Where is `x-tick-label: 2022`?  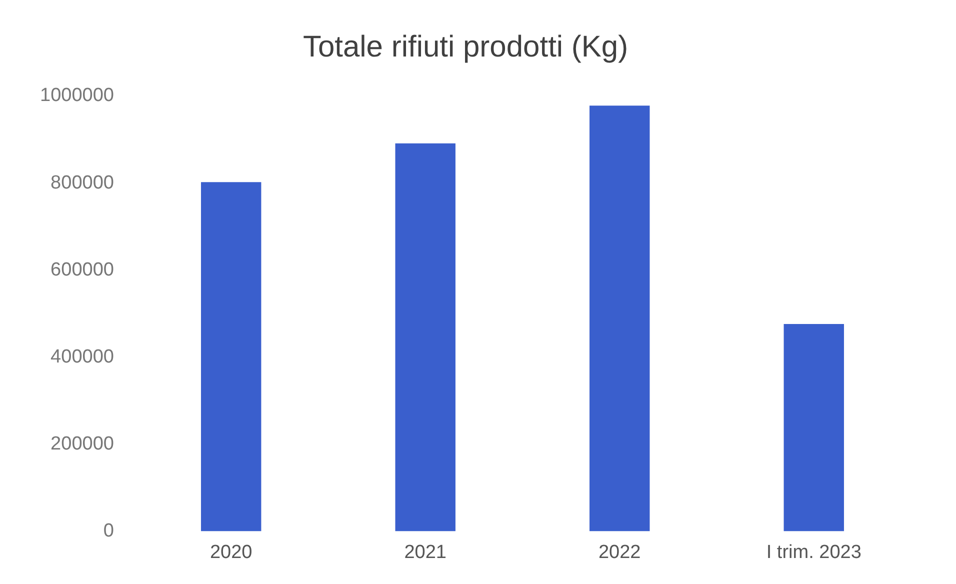
x-tick-label: 2022 is located at coordinates (619, 552).